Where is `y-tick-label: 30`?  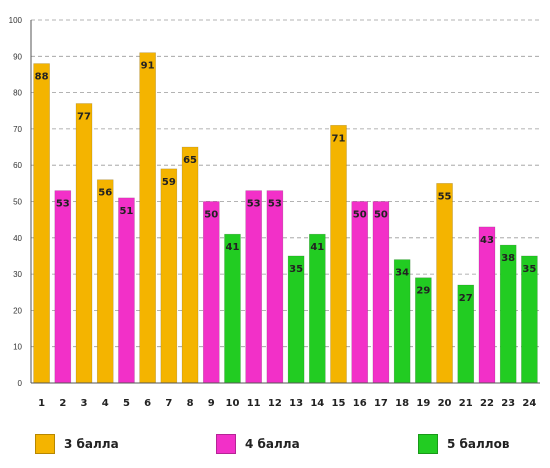 y-tick-label: 30 is located at coordinates (17, 274).